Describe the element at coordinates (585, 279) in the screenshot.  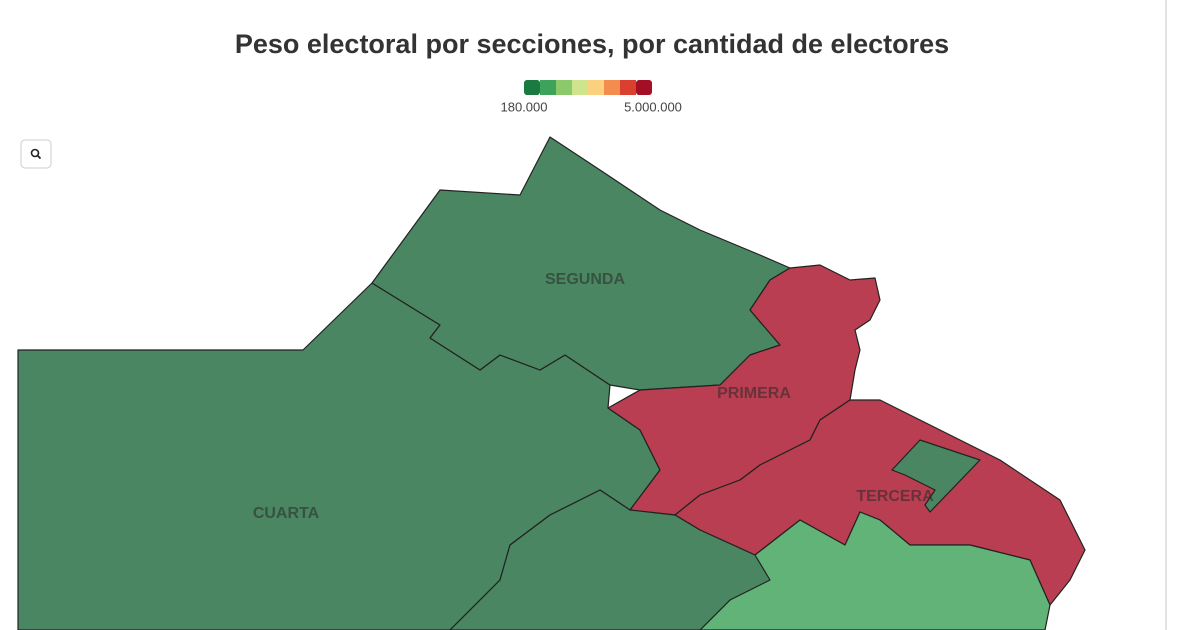
I see `region-label: SEGUNDA` at that location.